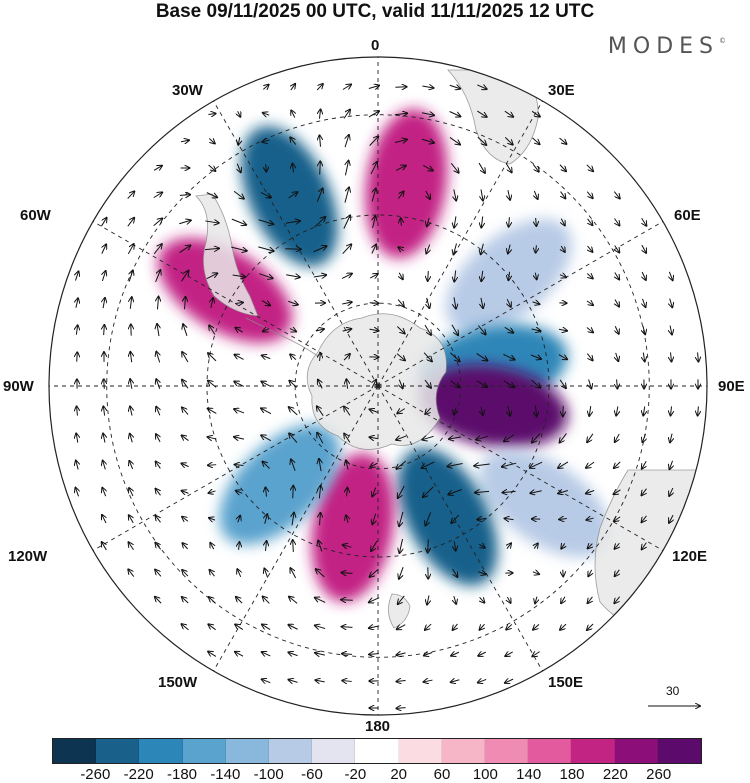 The height and width of the screenshot is (783, 750). What do you see at coordinates (355, 774) in the screenshot?
I see `colorbar-tick-label: -20` at bounding box center [355, 774].